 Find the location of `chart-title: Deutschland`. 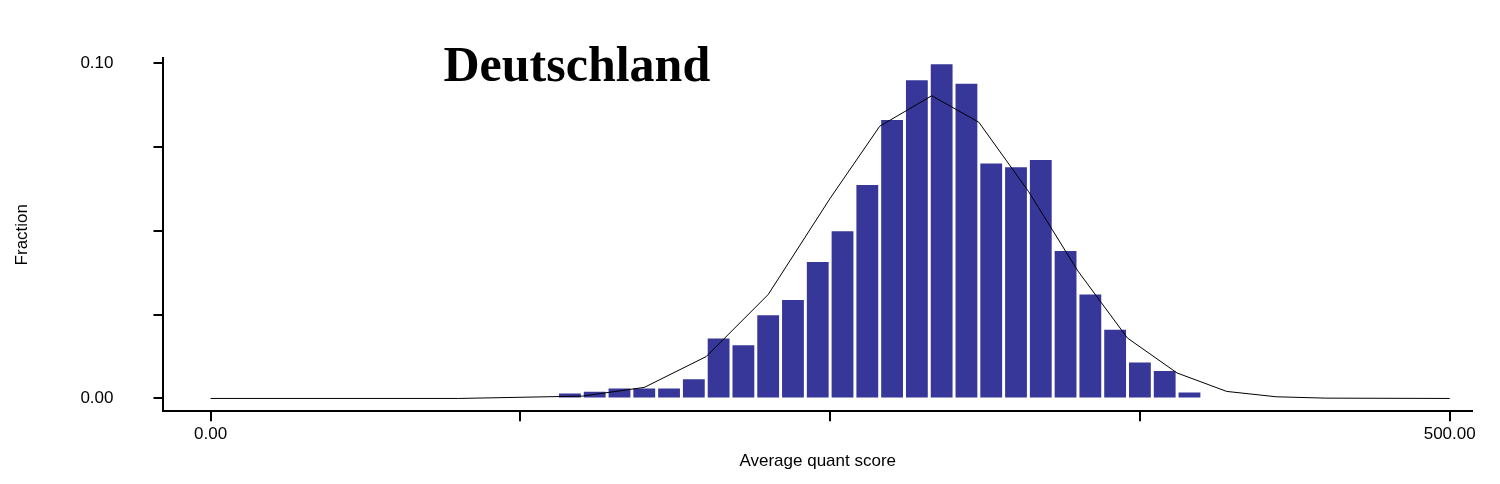

chart-title: Deutschland is located at coordinates (577, 64).